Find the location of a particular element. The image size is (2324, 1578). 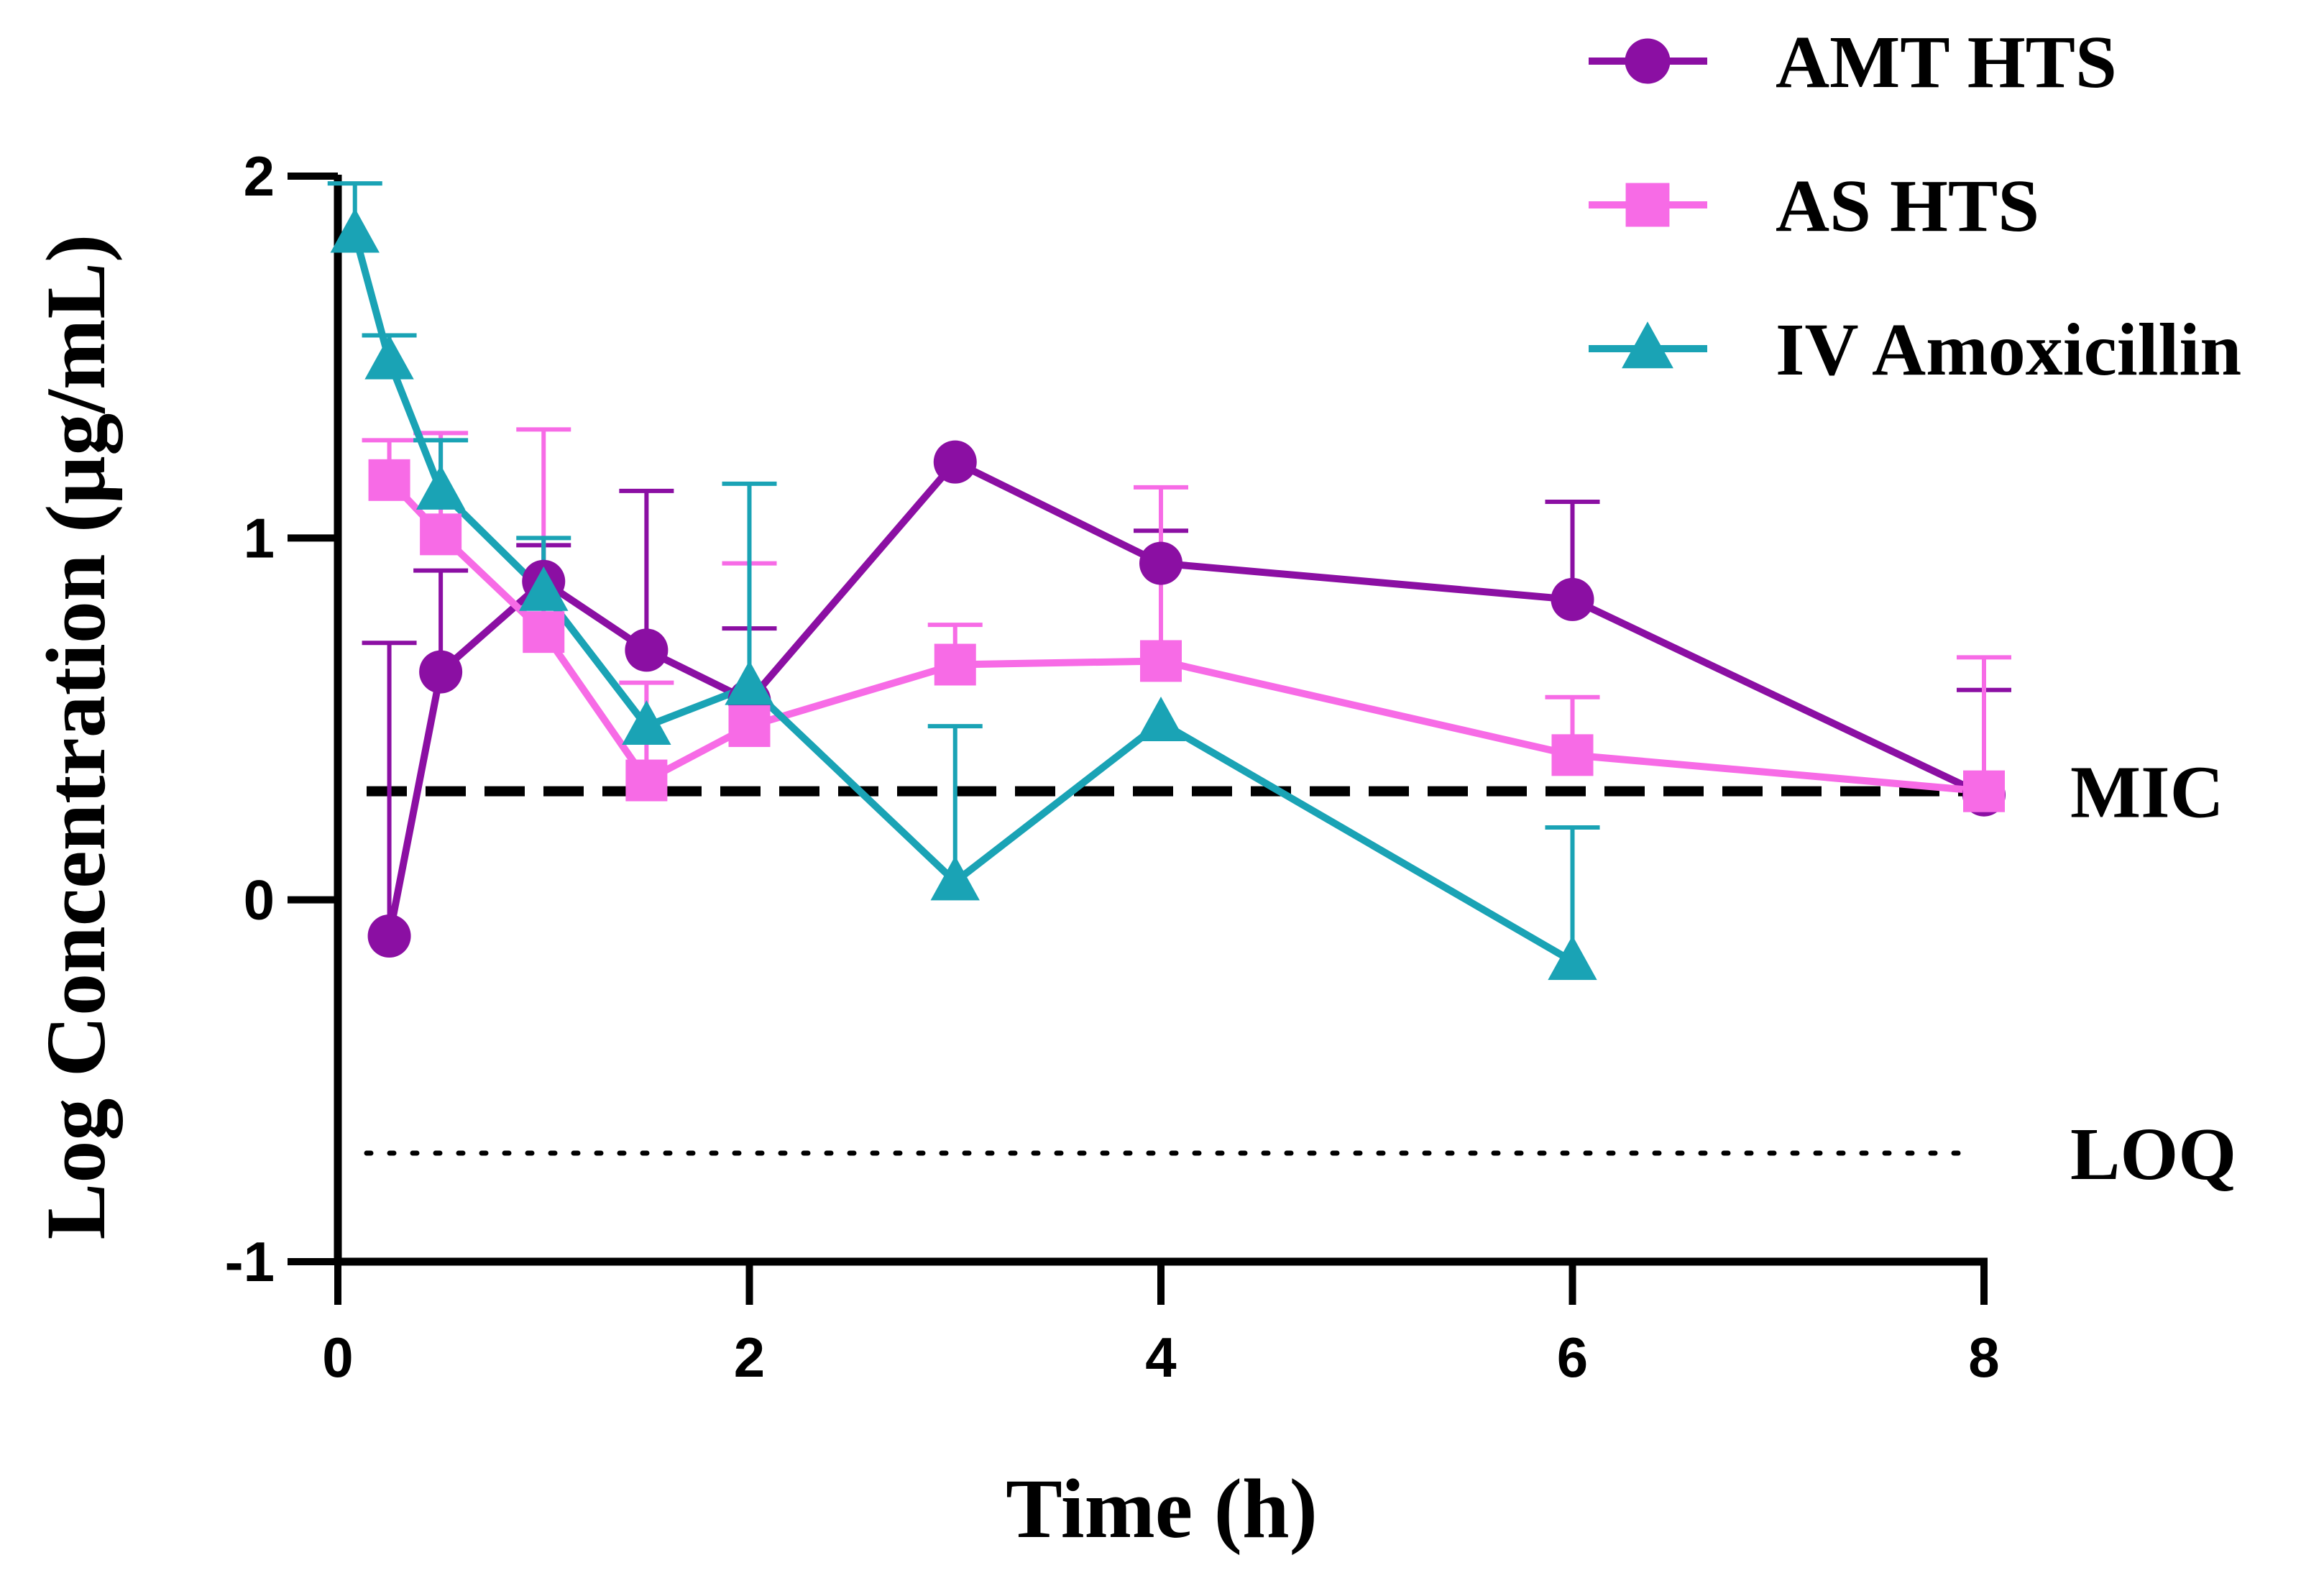

y-axis-title: Log Concentration (µg/mL) is located at coordinates (76, 737).